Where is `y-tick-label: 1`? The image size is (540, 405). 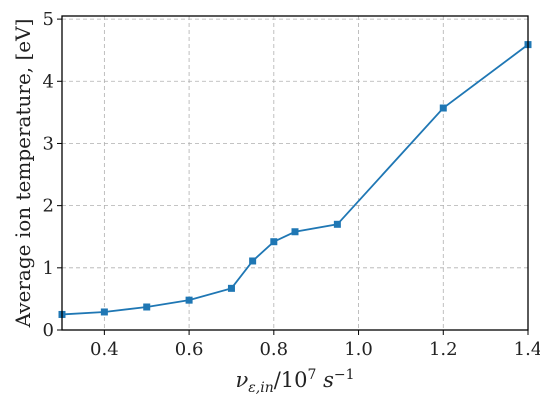 y-tick-label: 1 is located at coordinates (48, 268).